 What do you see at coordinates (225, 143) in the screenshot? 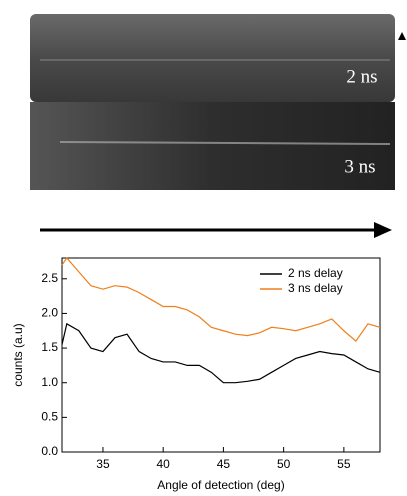
I see `image-stripe` at bounding box center [225, 143].